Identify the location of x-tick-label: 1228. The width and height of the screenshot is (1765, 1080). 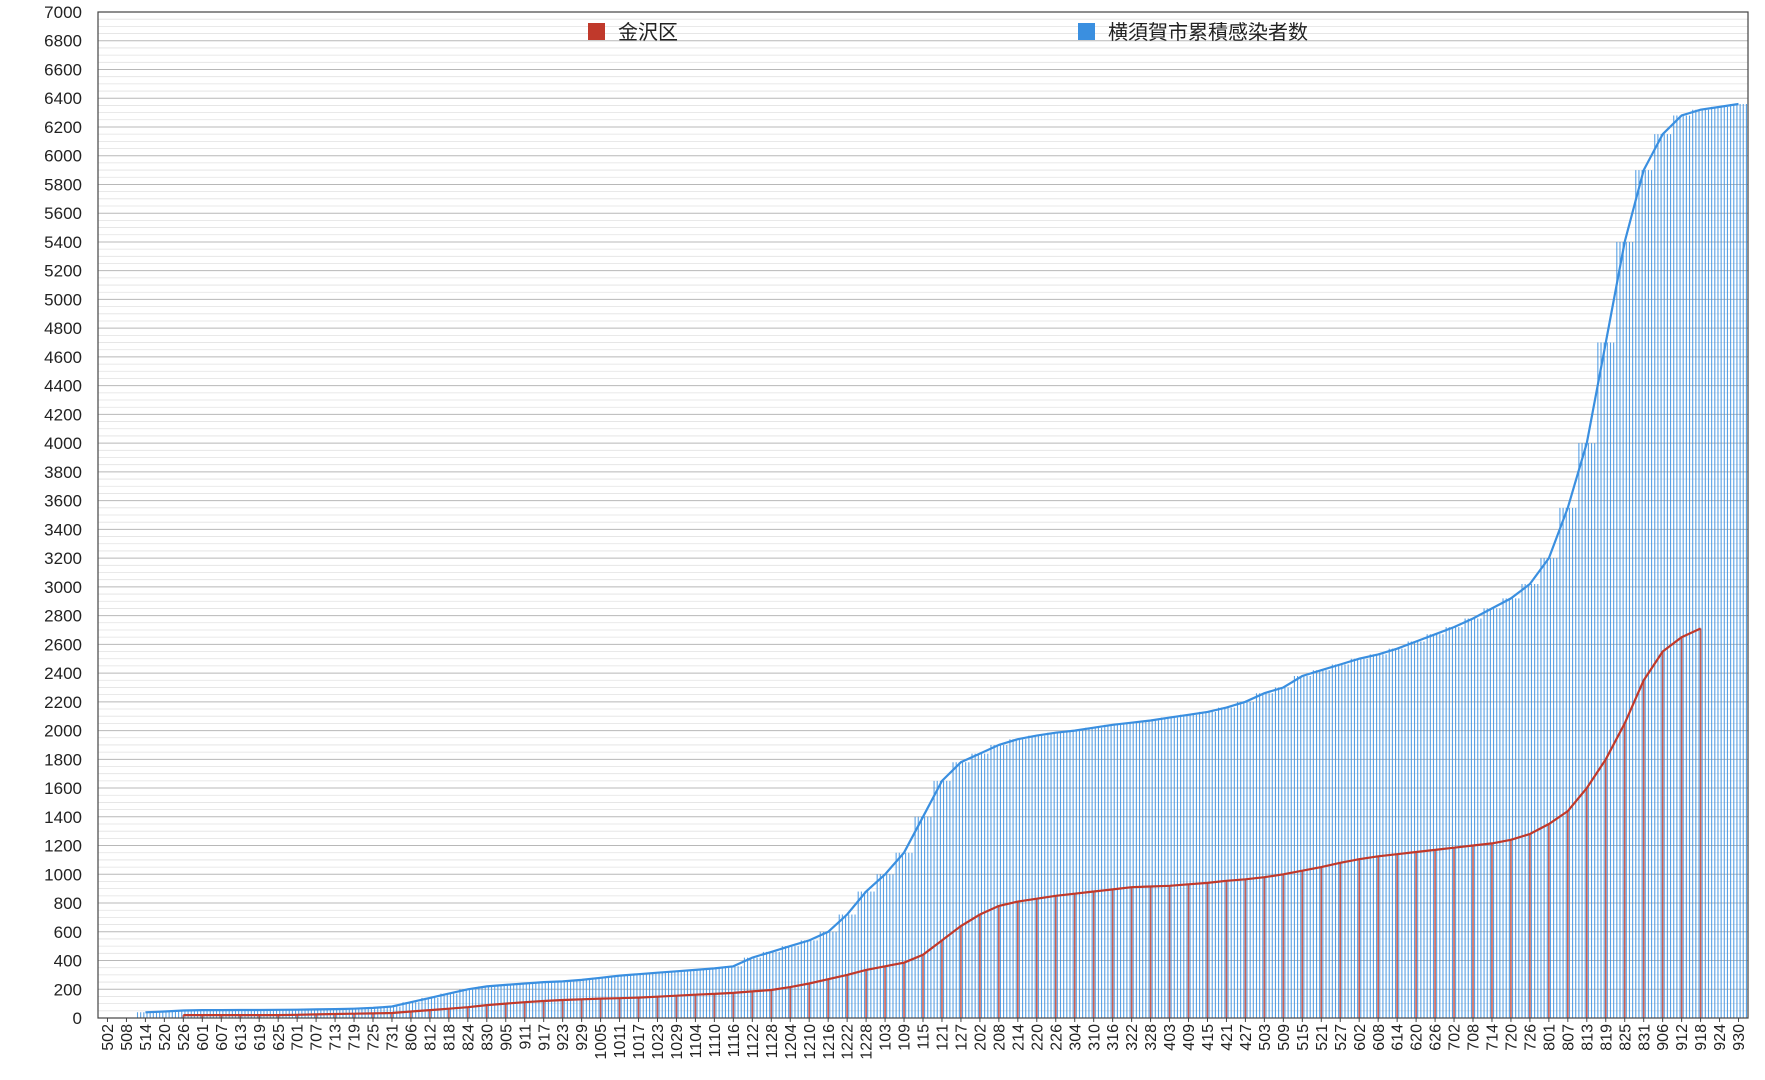
(867, 1042).